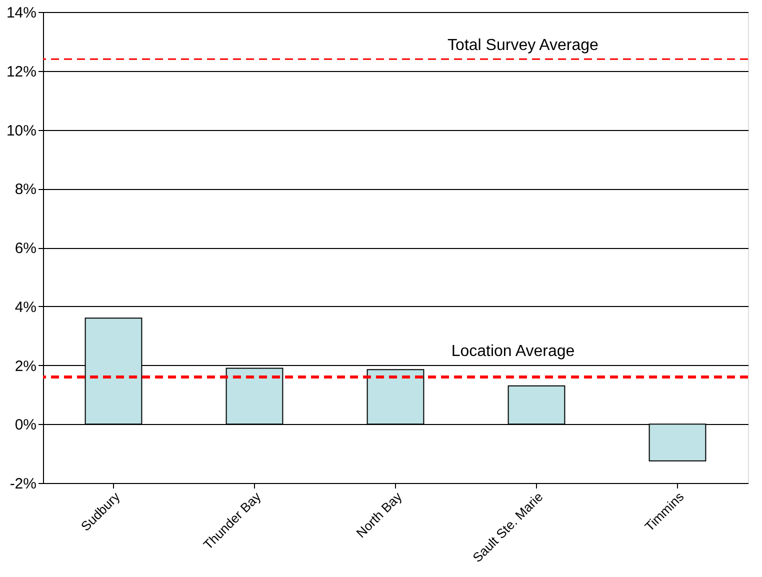 The image size is (762, 577). Describe the element at coordinates (25, 189) in the screenshot. I see `y-tick-label: 8%` at that location.